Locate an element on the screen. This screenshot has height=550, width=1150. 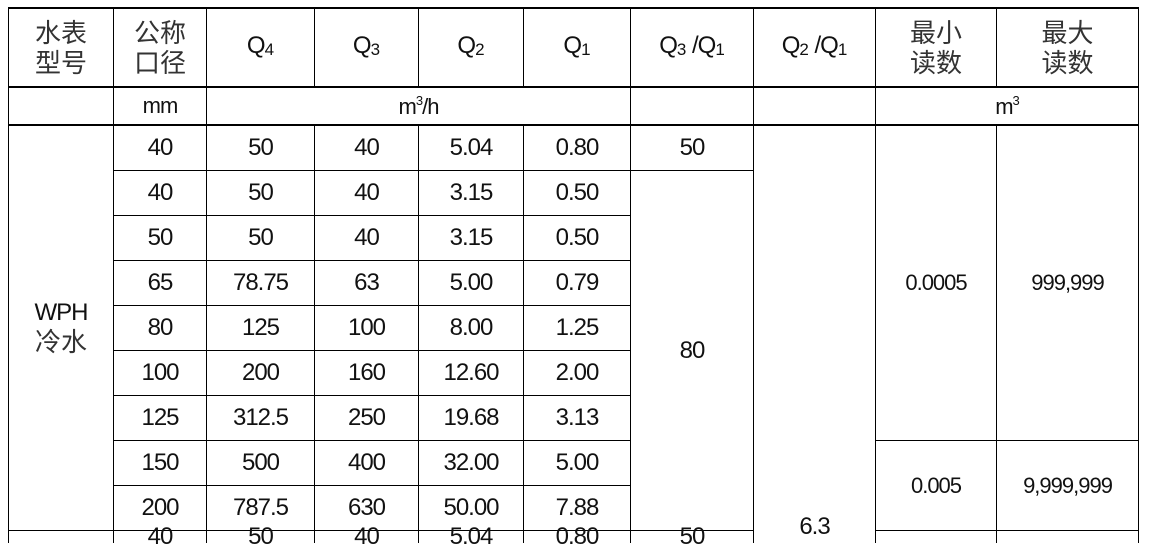
cell-q4: 312.5 is located at coordinates (260, 418).